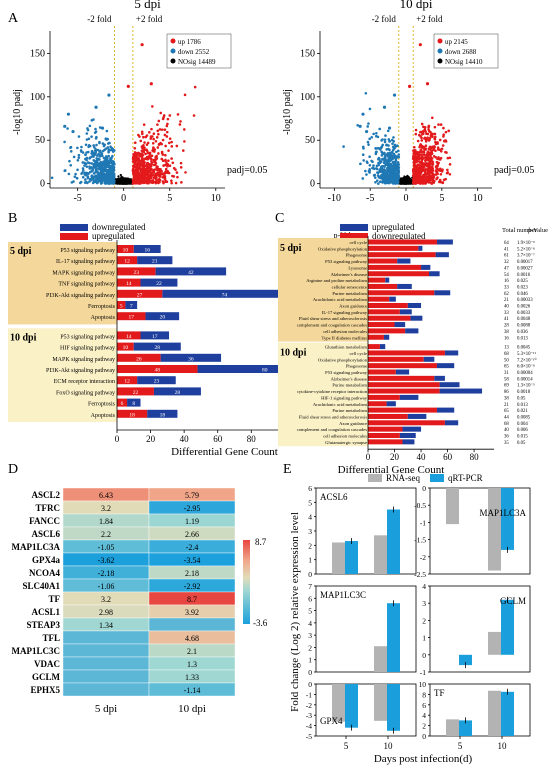 Image resolution: width=550 pixels, height=769 pixels. What do you see at coordinates (506, 268) in the screenshot?
I see `total-number: 47` at bounding box center [506, 268].